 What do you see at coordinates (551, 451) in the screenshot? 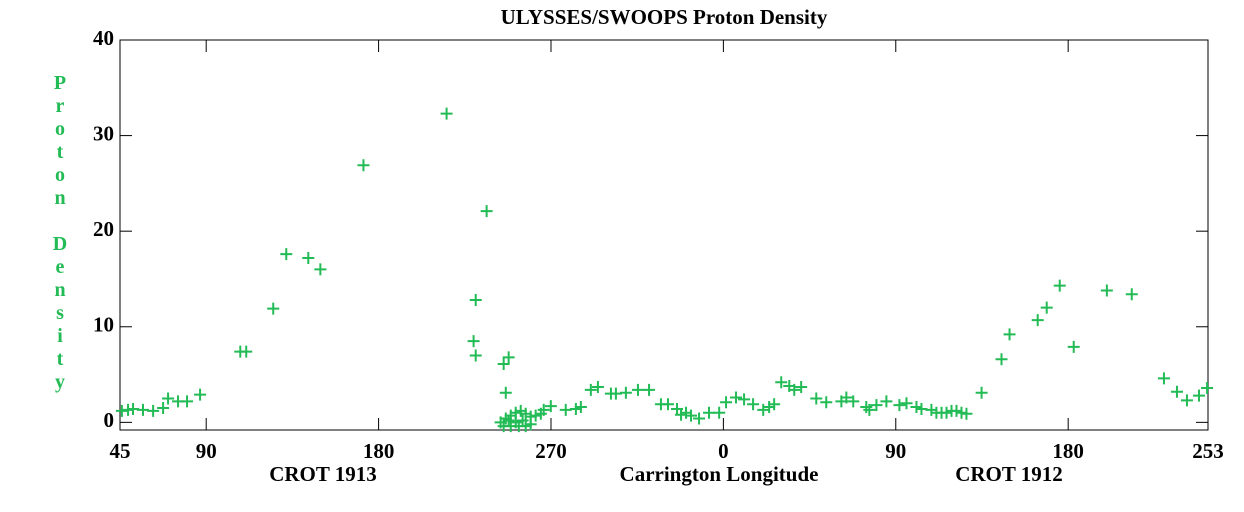
I see `x-tick-label: 270` at bounding box center [551, 451].